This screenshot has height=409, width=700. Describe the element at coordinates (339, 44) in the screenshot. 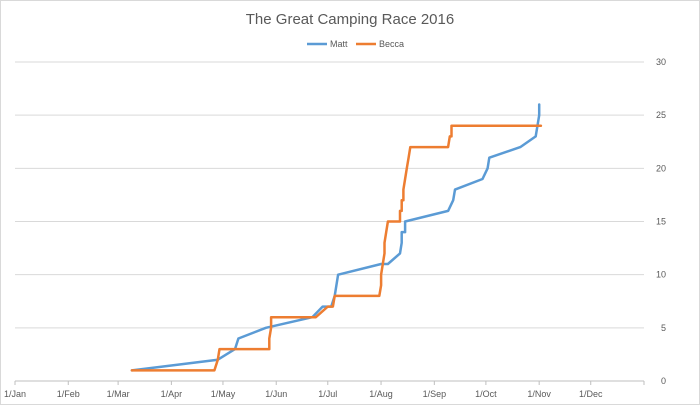

I see `legend-label-matt: Matt` at that location.